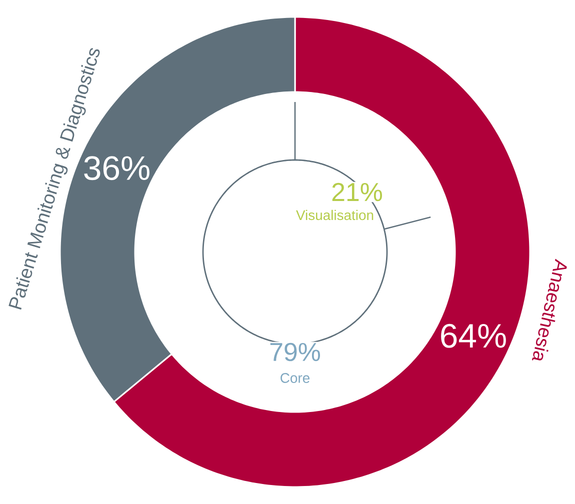 Image resolution: width=575 pixels, height=504 pixels. I want to click on slice-label: Core, so click(295, 378).